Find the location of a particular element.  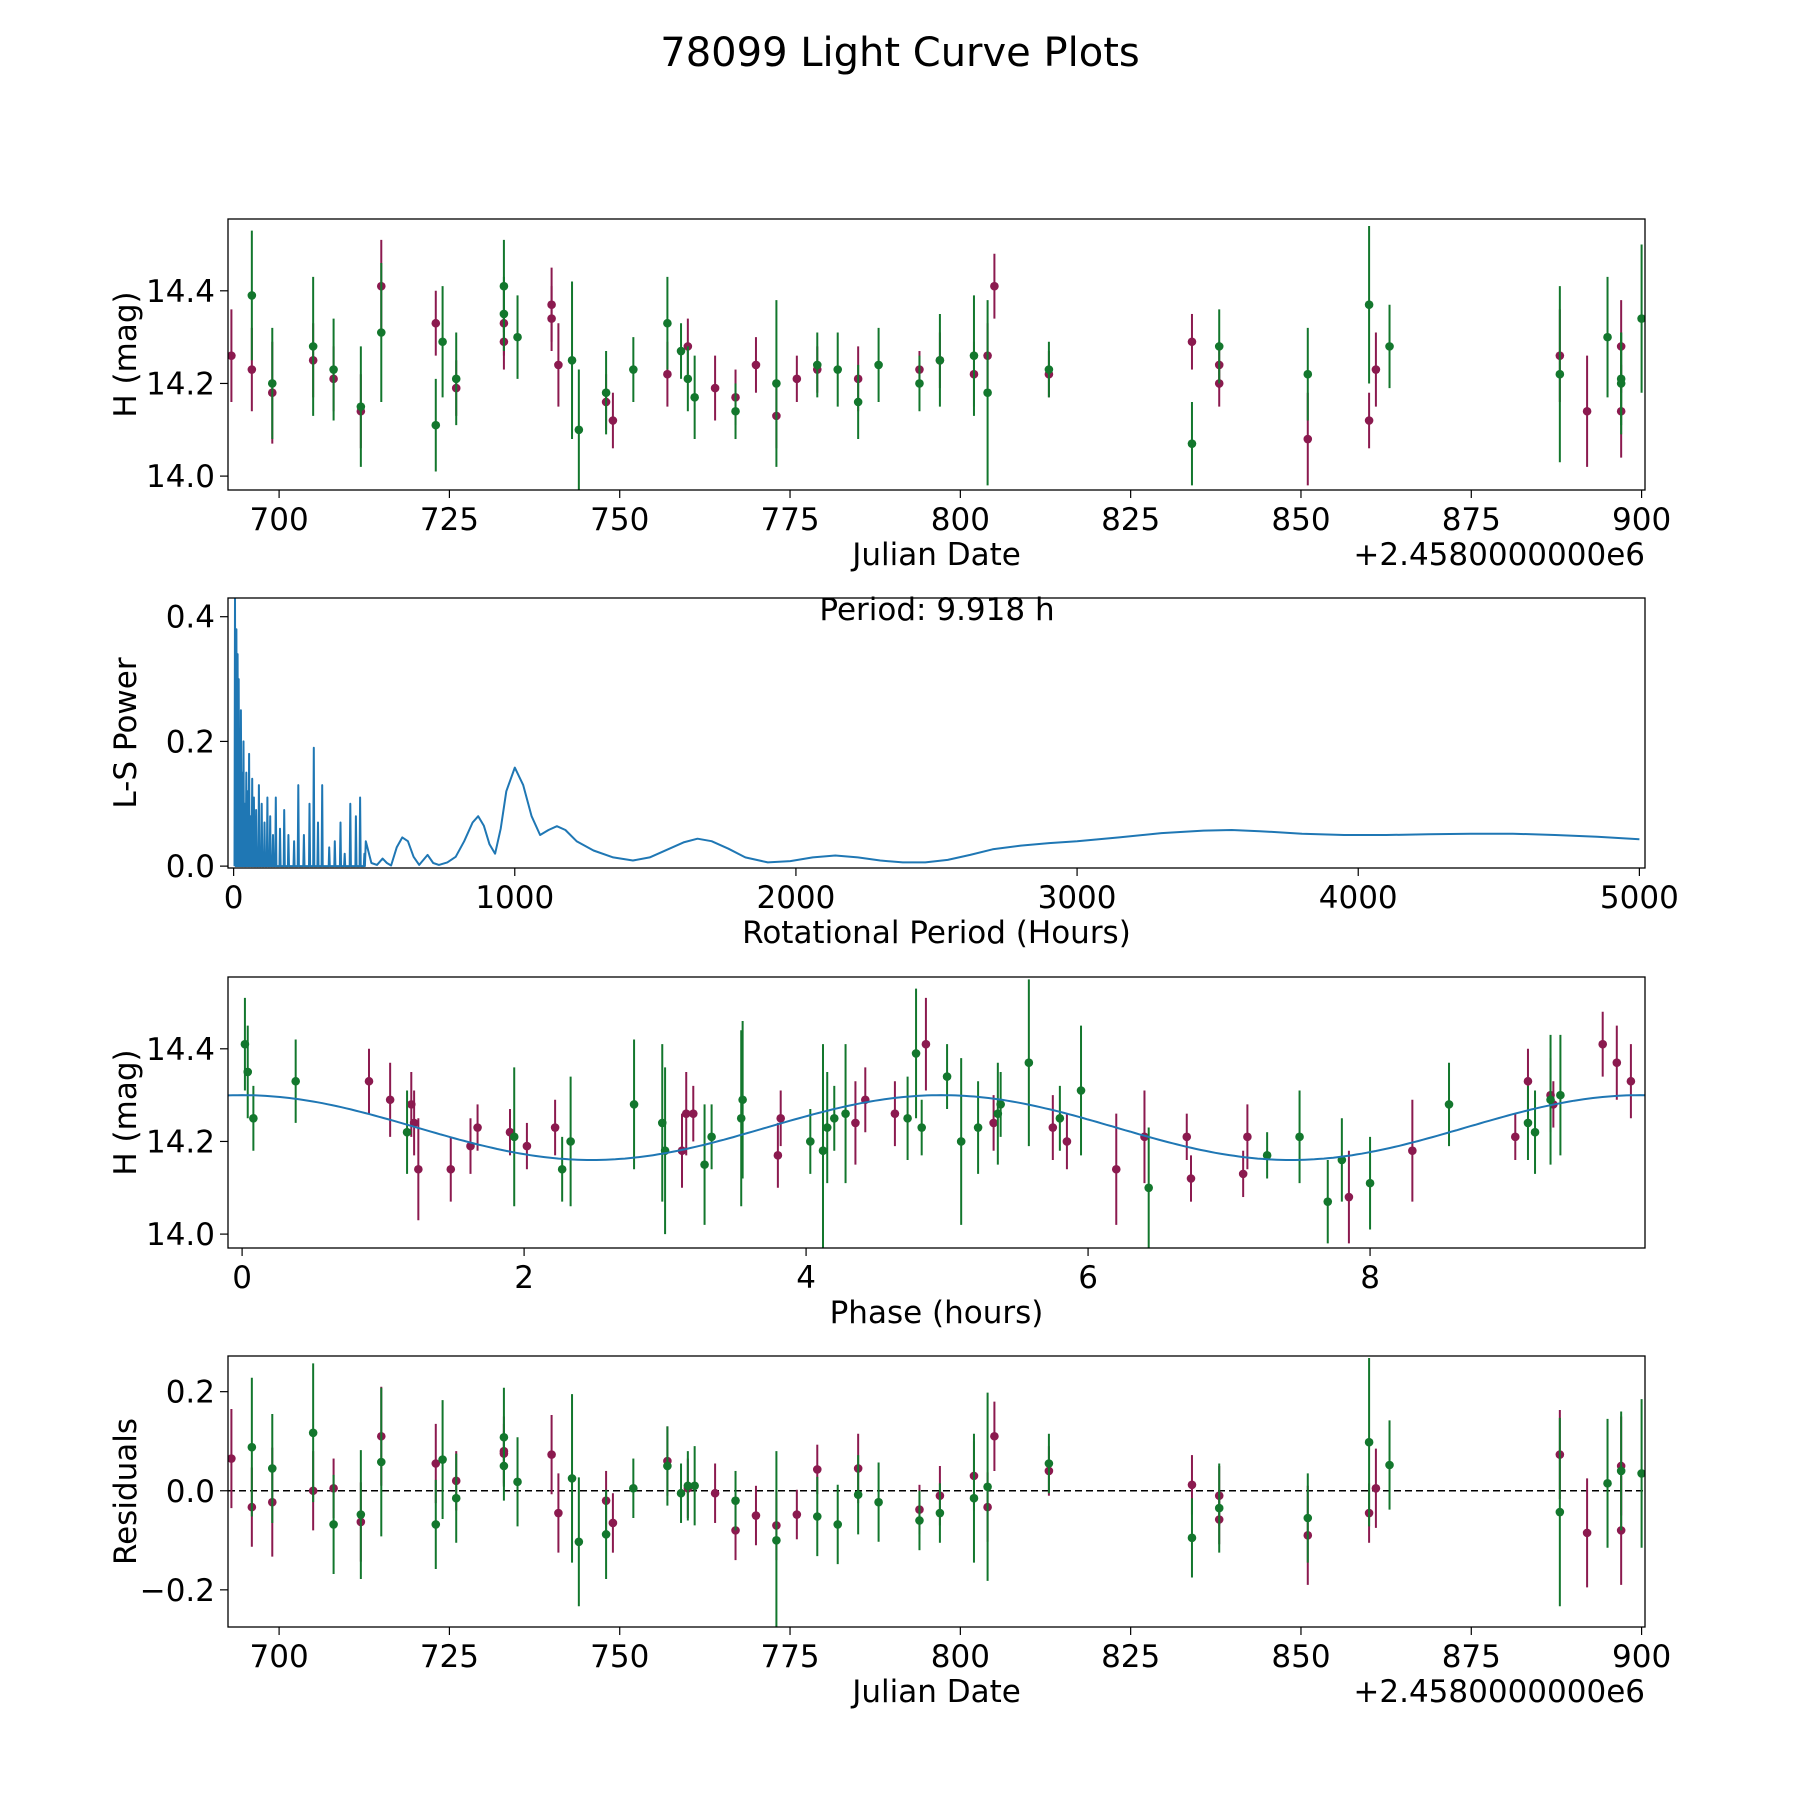

x-tick-label: 775 is located at coordinates (789, 1657).